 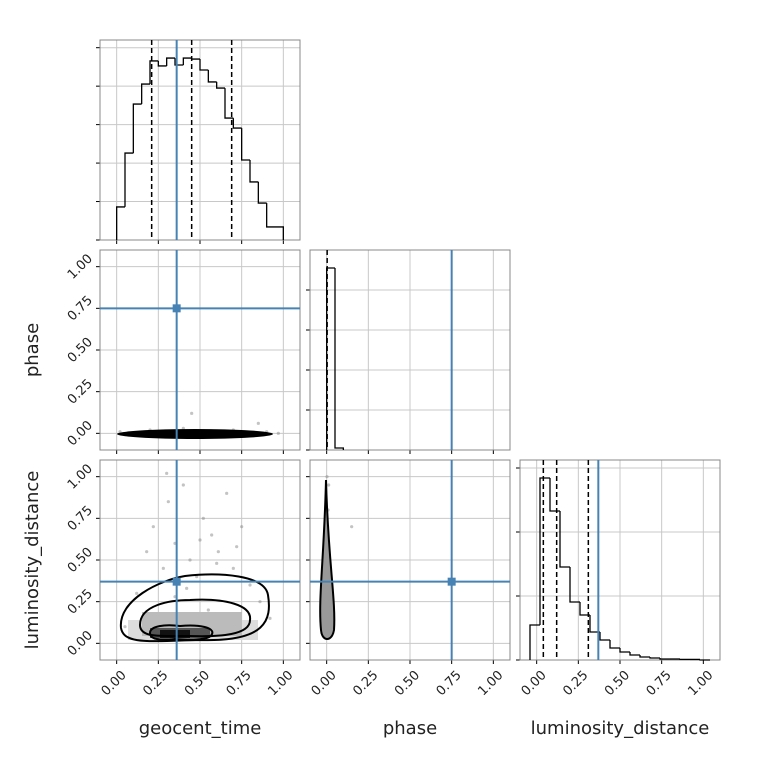 I want to click on density-contours, so click(x=226, y=536).